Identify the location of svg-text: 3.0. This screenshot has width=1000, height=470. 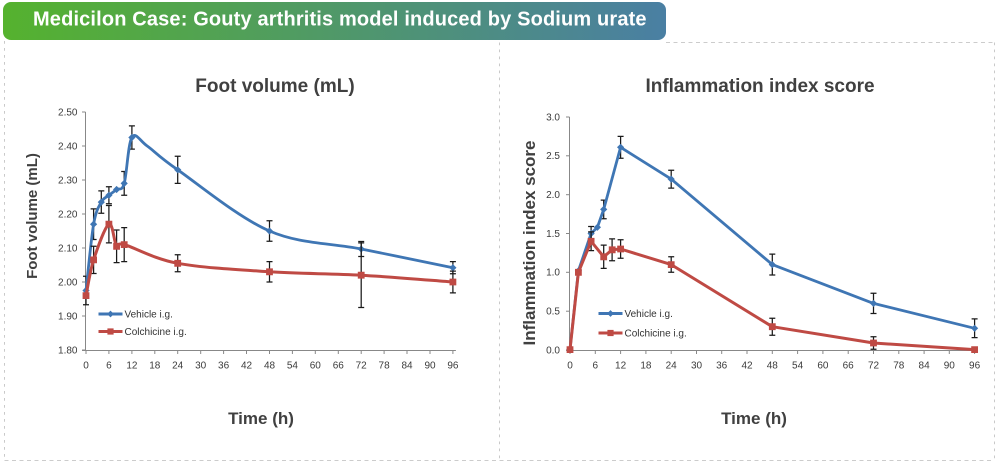
(553, 117).